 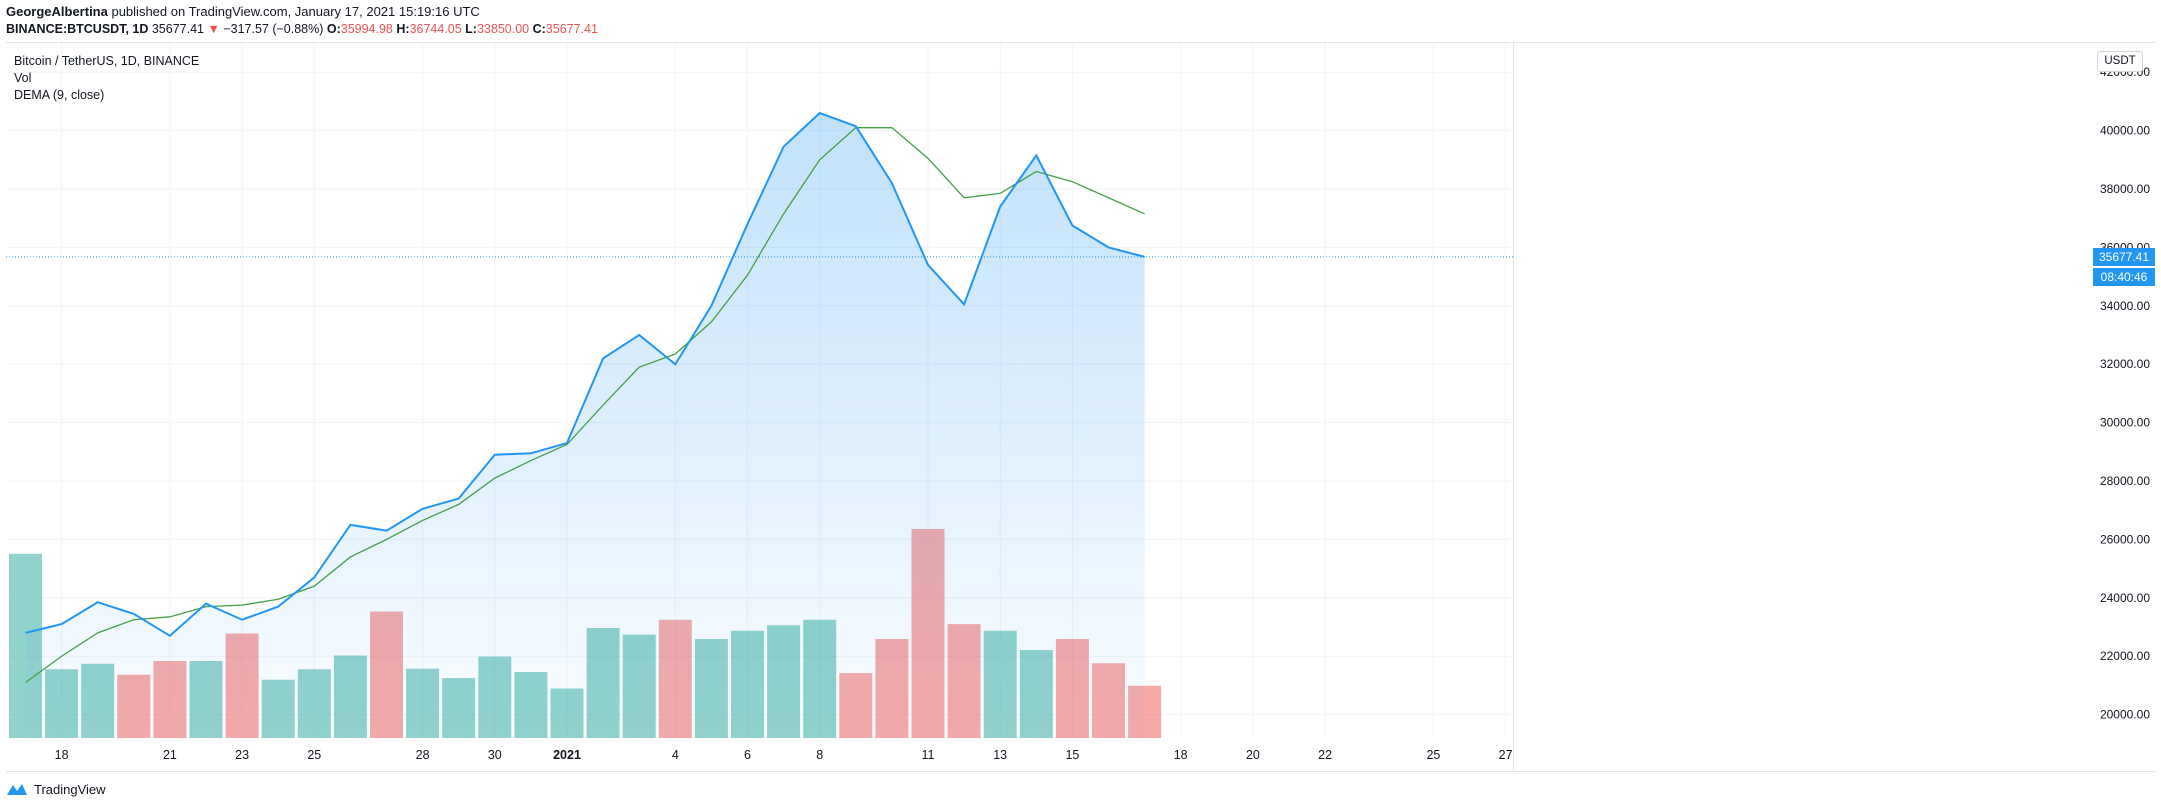 What do you see at coordinates (469, 29) in the screenshot?
I see `low-label: L:` at bounding box center [469, 29].